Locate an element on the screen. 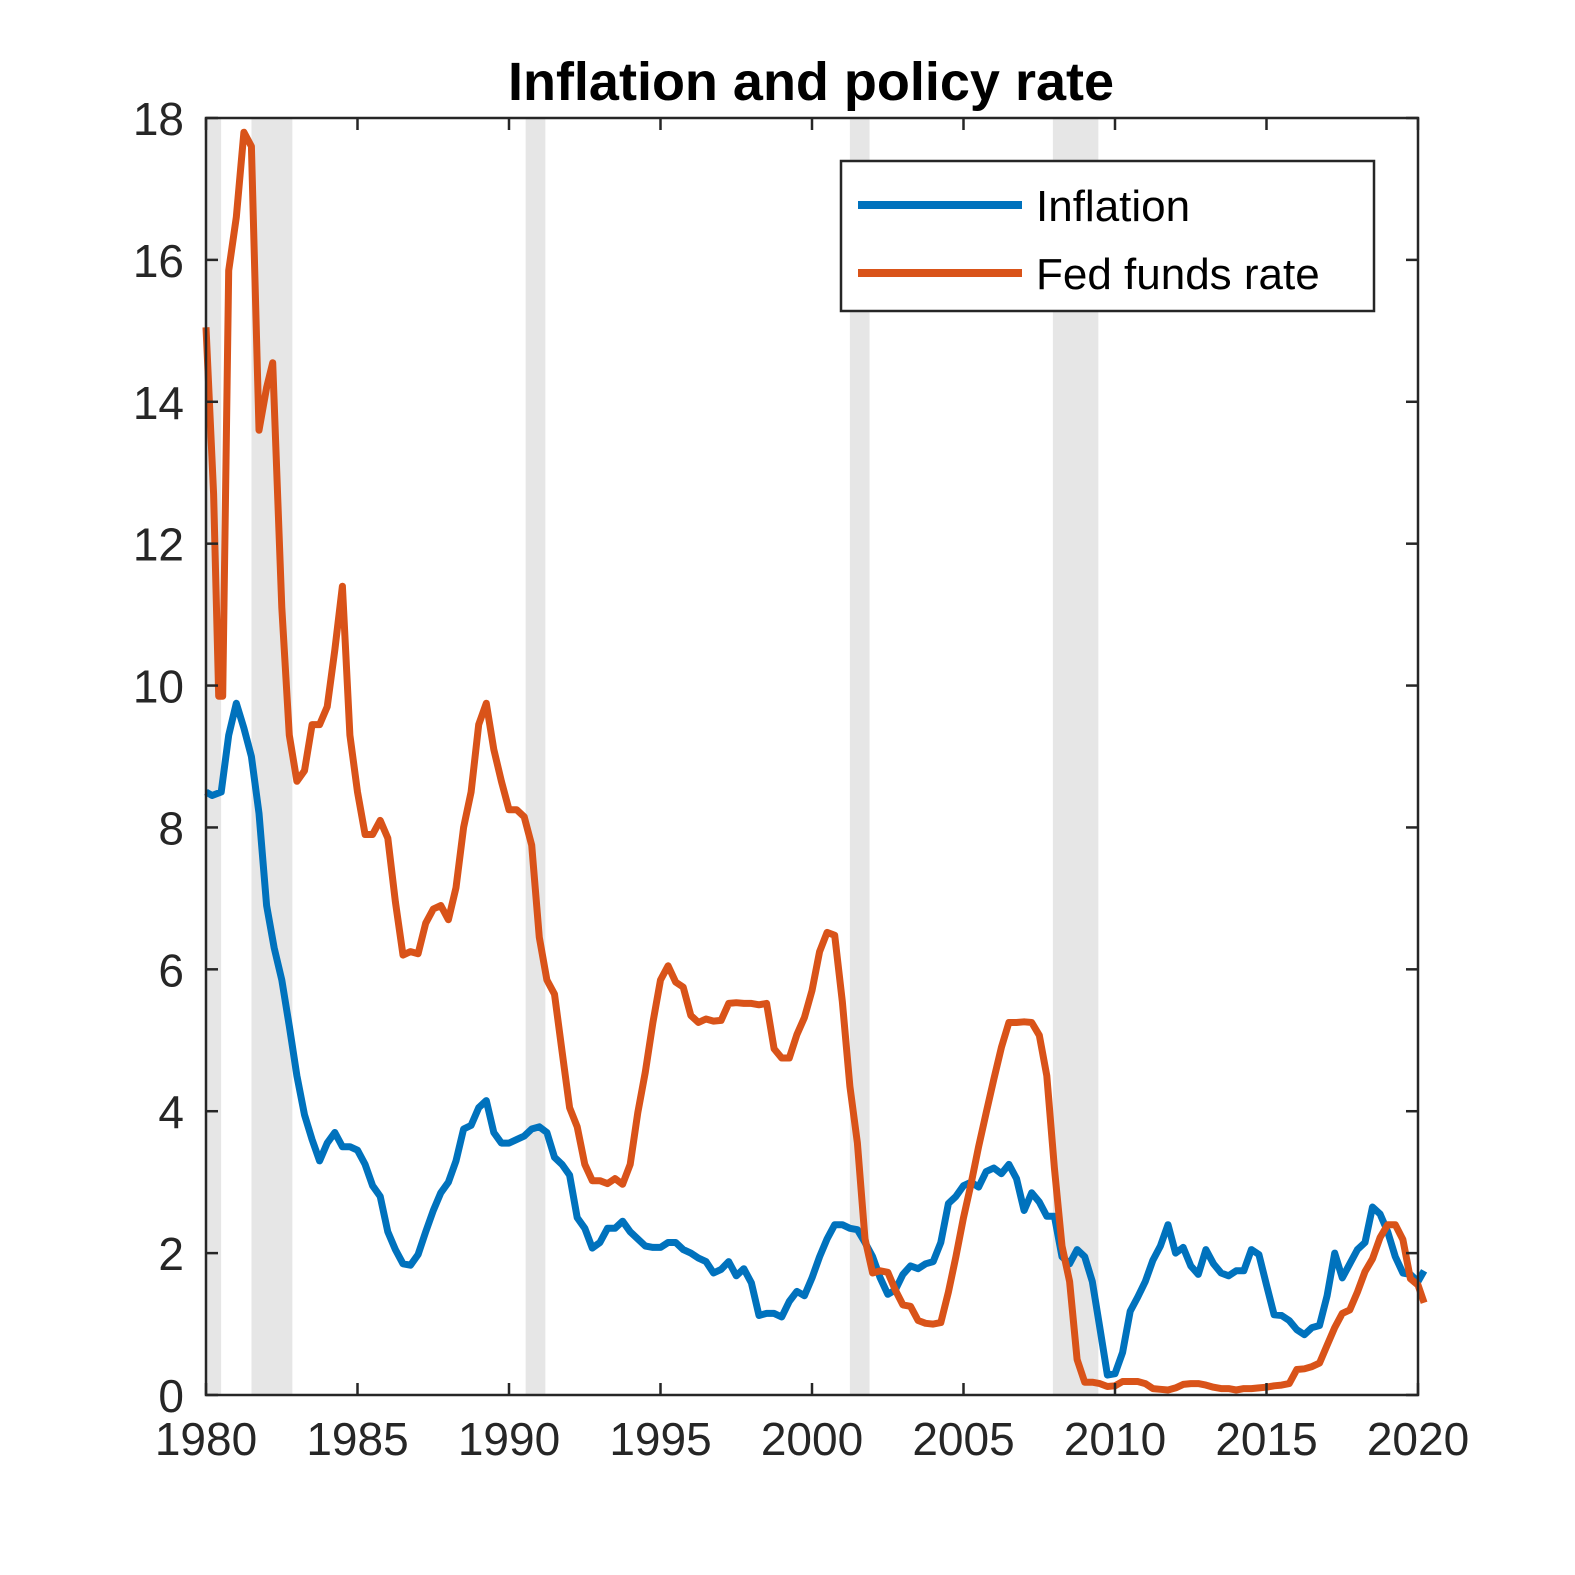 This screenshot has width=1575, height=1575. y-tick-label: 18 is located at coordinates (158, 119).